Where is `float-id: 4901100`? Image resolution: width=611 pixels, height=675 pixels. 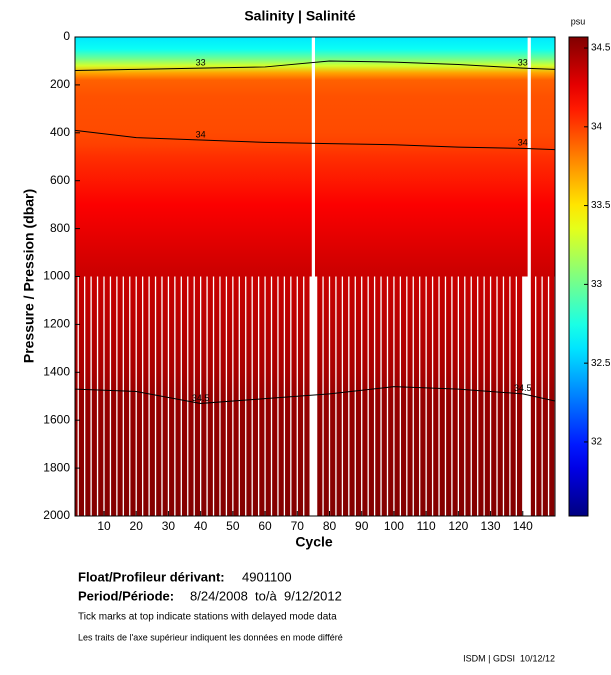
float-id: 4901100 is located at coordinates (267, 576).